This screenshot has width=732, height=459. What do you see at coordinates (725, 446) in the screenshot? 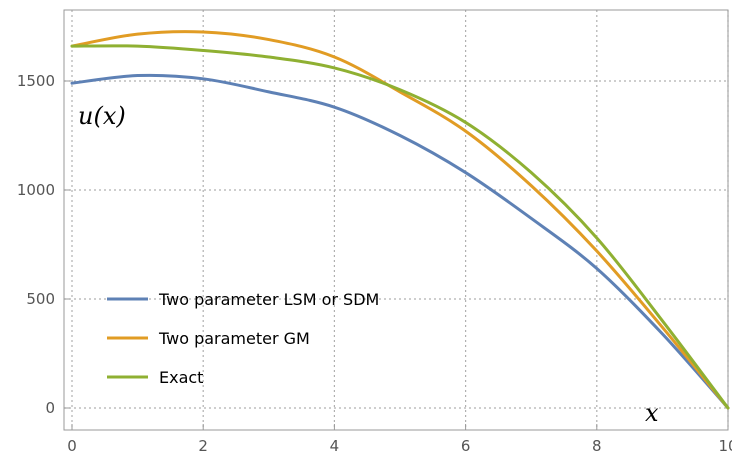
I see `x-tick-label: 10` at bounding box center [725, 446].